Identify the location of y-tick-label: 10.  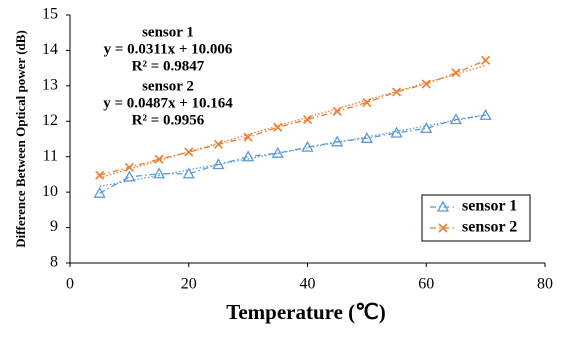
(50, 191).